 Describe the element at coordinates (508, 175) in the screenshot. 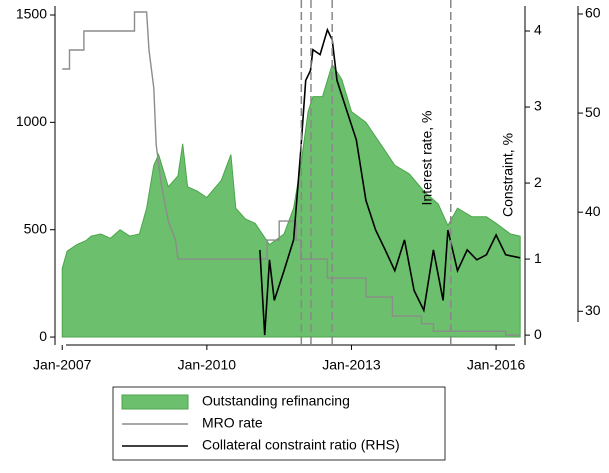

I see `y3-axis-label: Constraint, %` at that location.